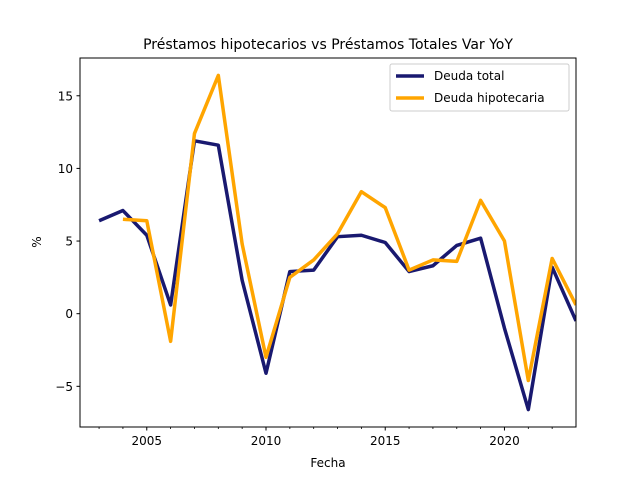 The height and width of the screenshot is (480, 640). I want to click on legend-frame, so click(479, 87).